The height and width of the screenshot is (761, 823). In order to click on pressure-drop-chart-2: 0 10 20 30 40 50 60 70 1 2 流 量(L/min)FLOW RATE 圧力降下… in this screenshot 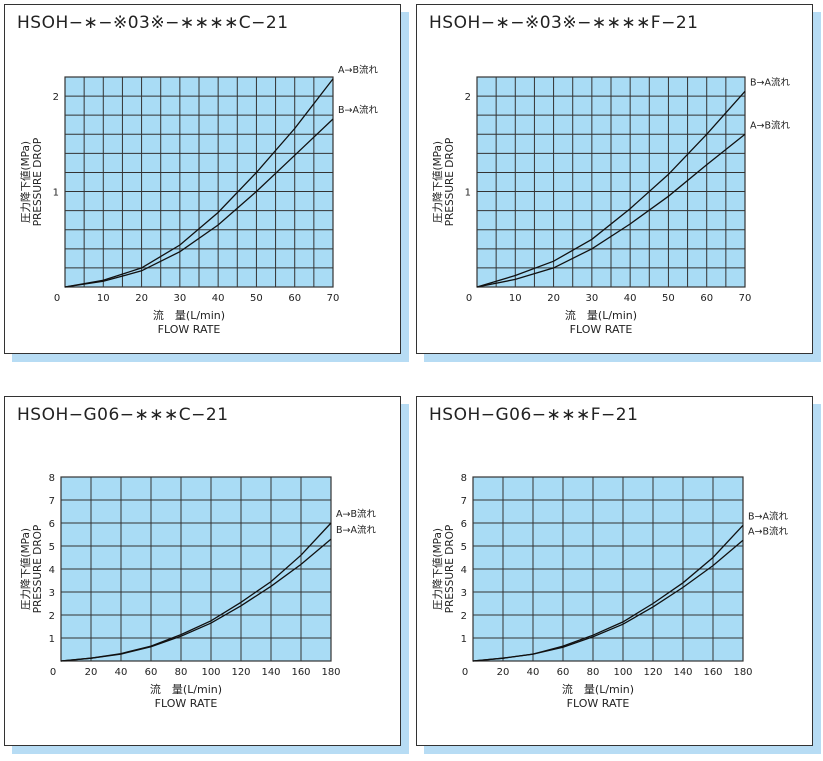, I will do `click(610, 206)`.